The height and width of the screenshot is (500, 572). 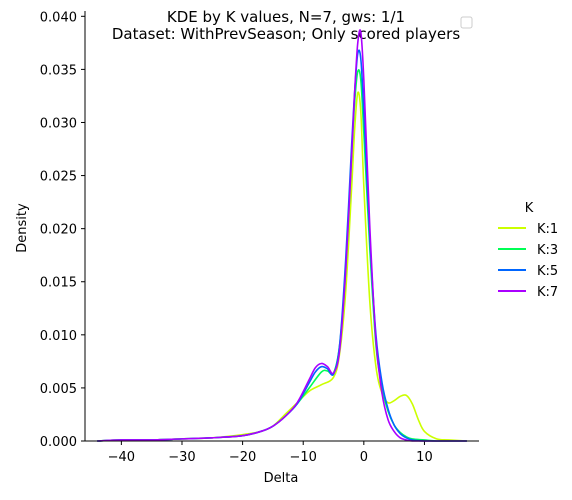 What do you see at coordinates (58, 336) in the screenshot?
I see `y-tick-label: 0.010` at bounding box center [58, 336].